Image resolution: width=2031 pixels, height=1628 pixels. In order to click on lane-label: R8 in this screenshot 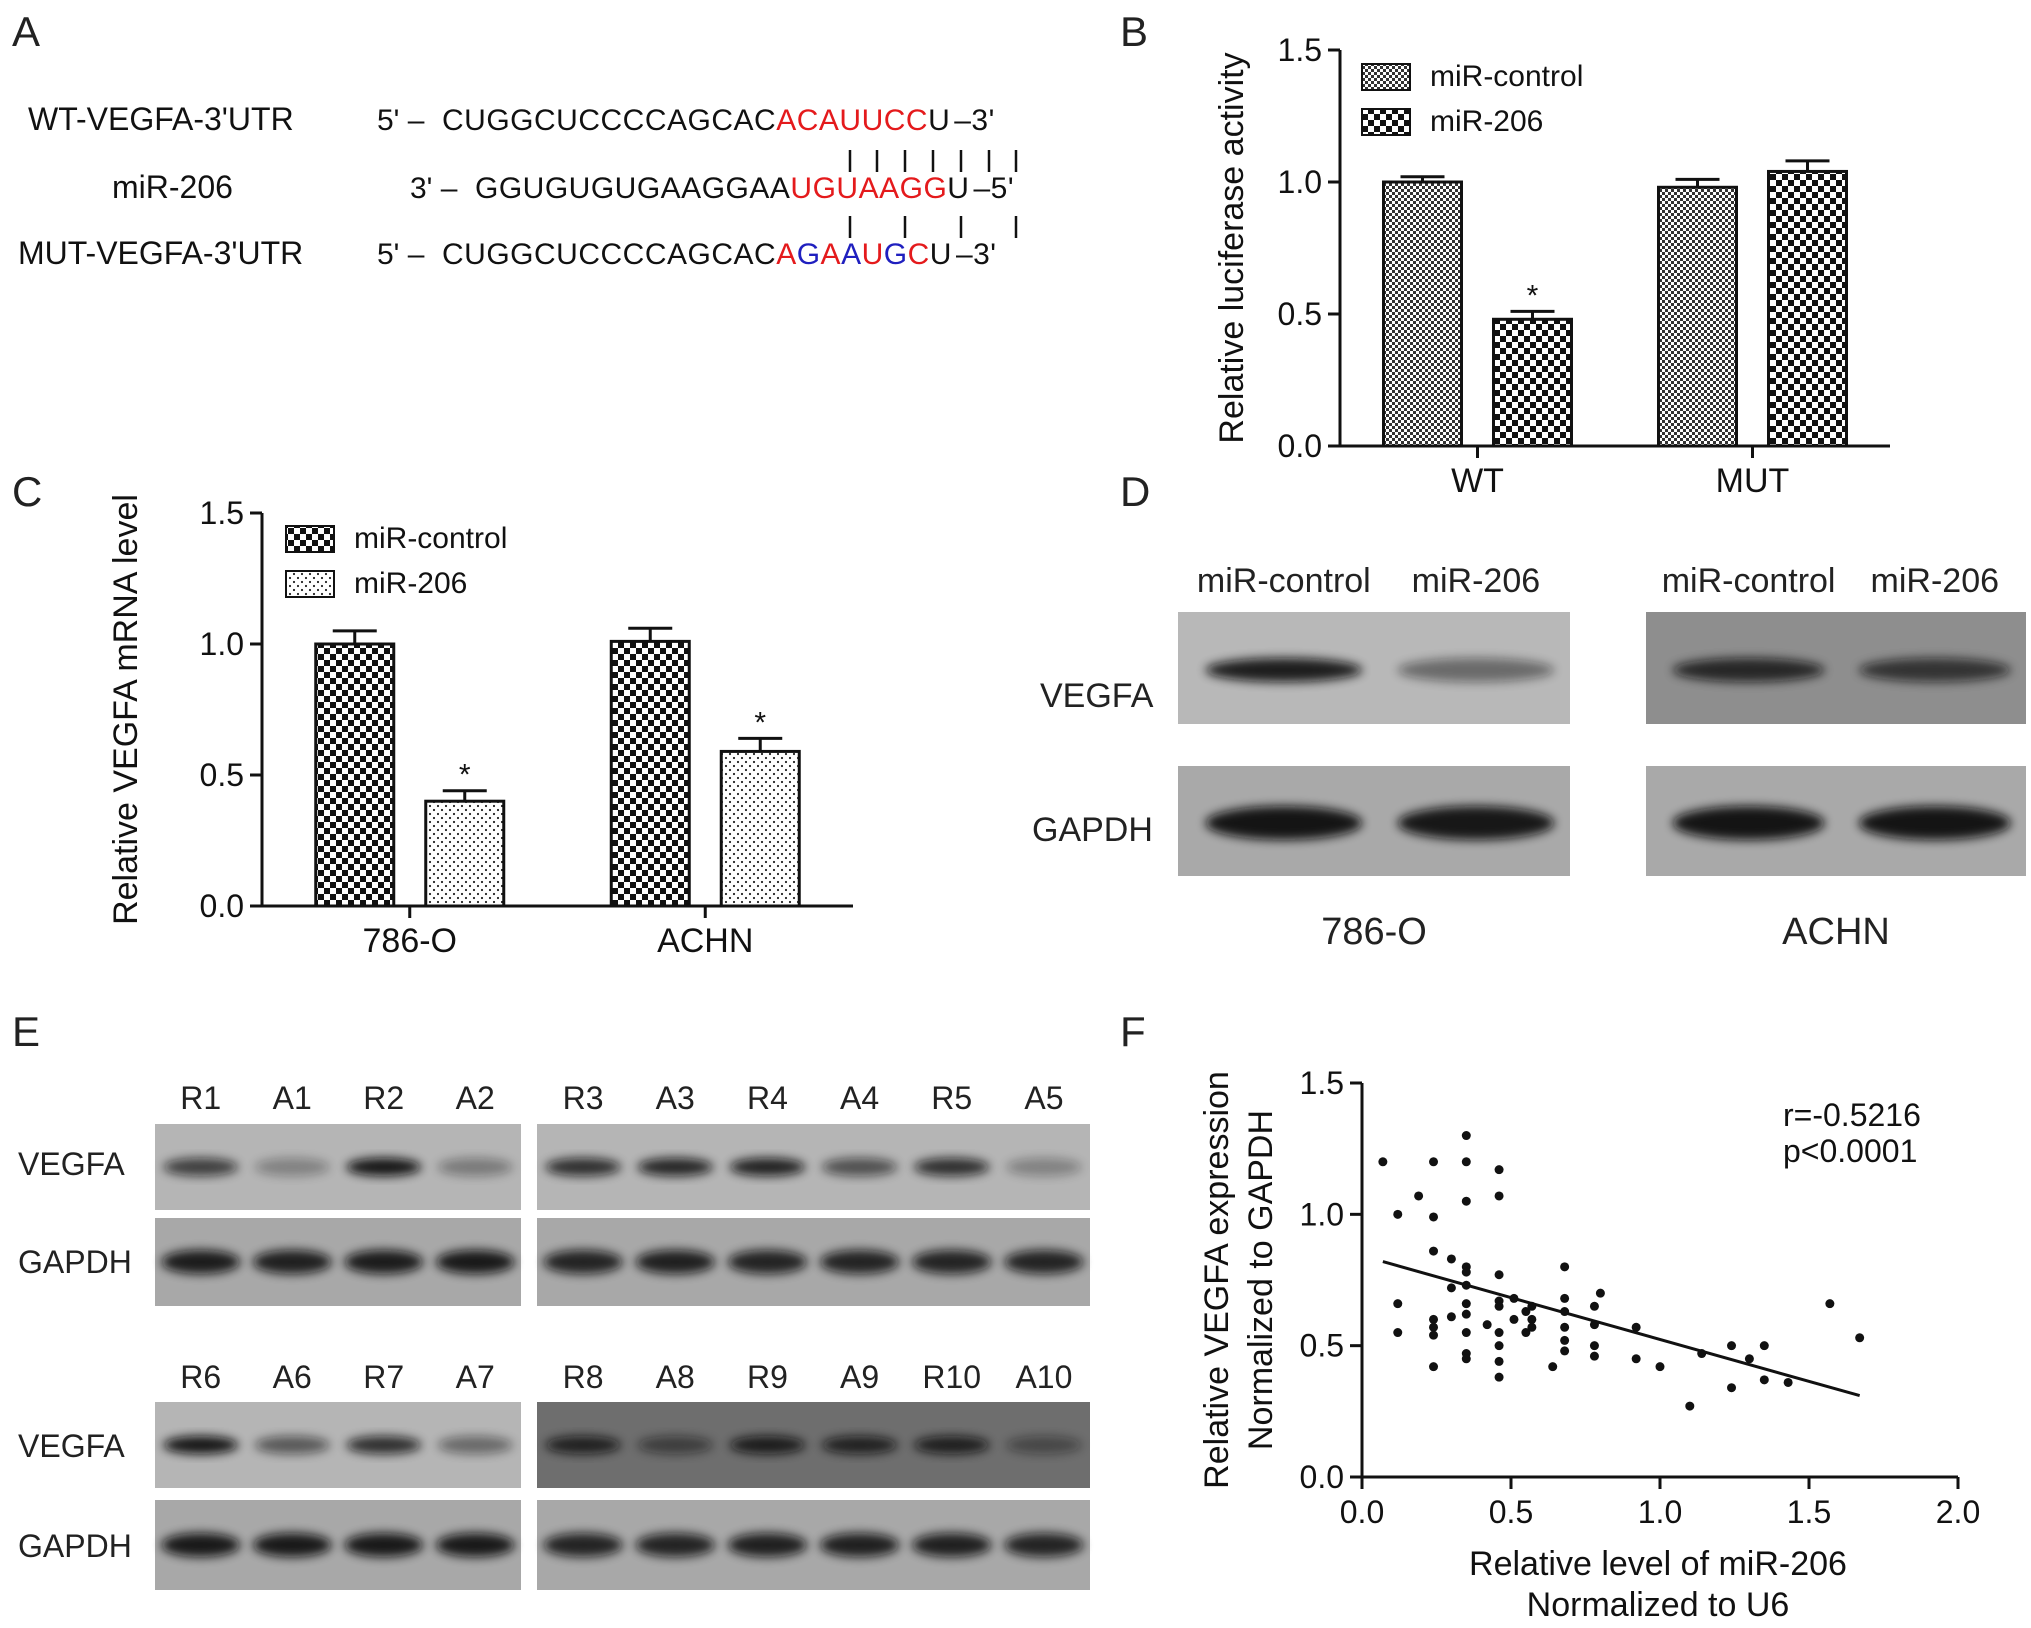, I will do `click(583, 1377)`.